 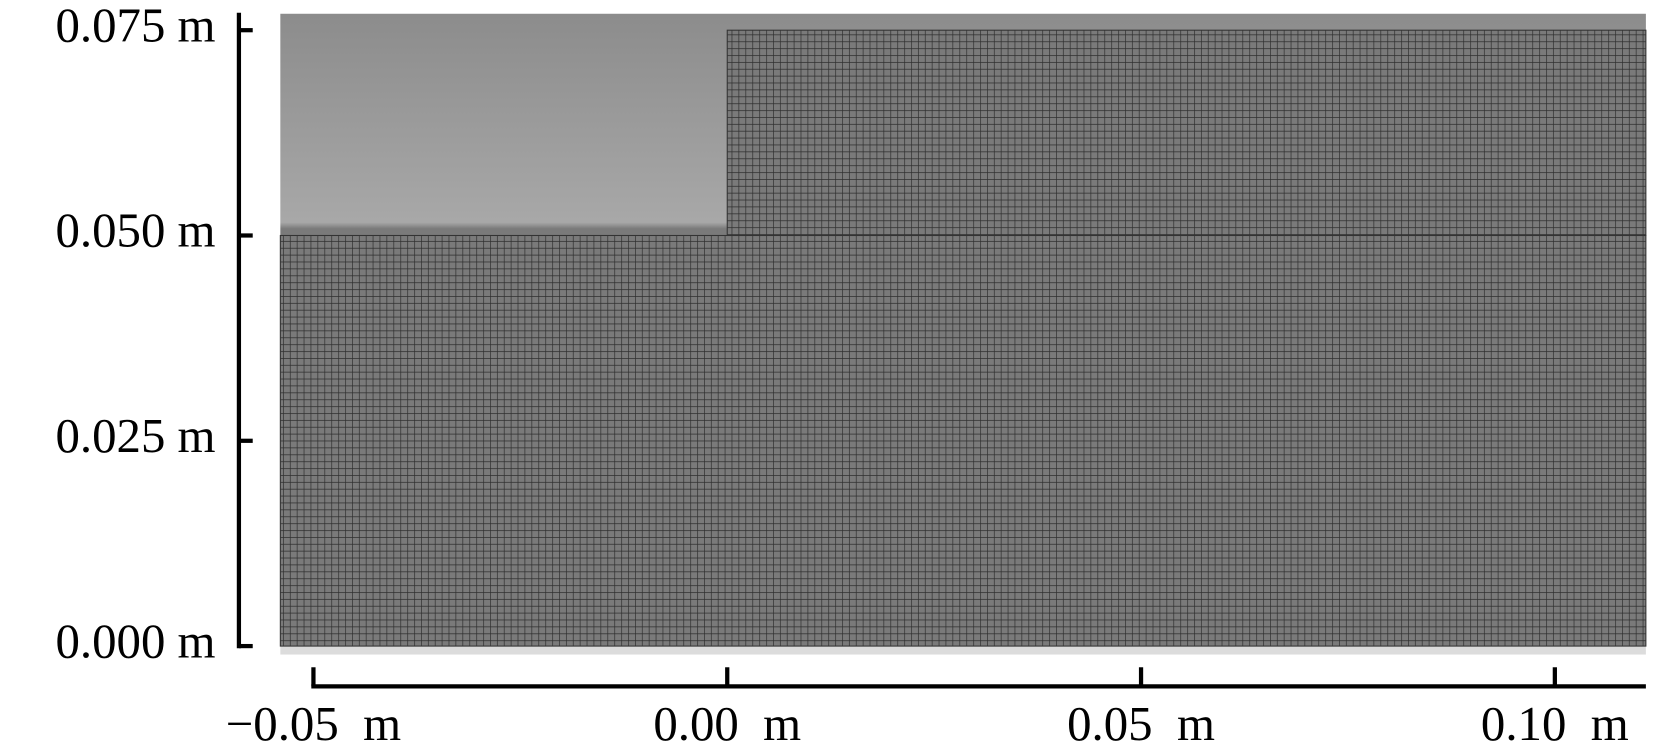 What do you see at coordinates (963, 650) in the screenshot?
I see `base-strip` at bounding box center [963, 650].